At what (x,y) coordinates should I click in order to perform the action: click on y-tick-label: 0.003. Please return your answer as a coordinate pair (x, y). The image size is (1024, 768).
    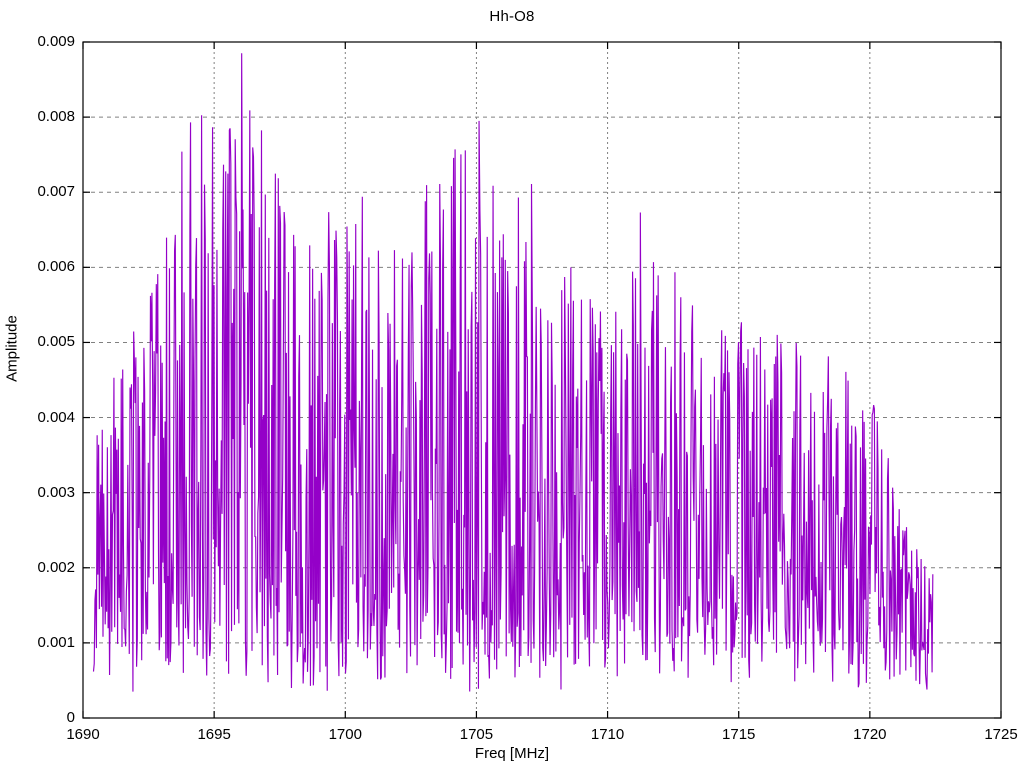
    Looking at the image, I should click on (56, 492).